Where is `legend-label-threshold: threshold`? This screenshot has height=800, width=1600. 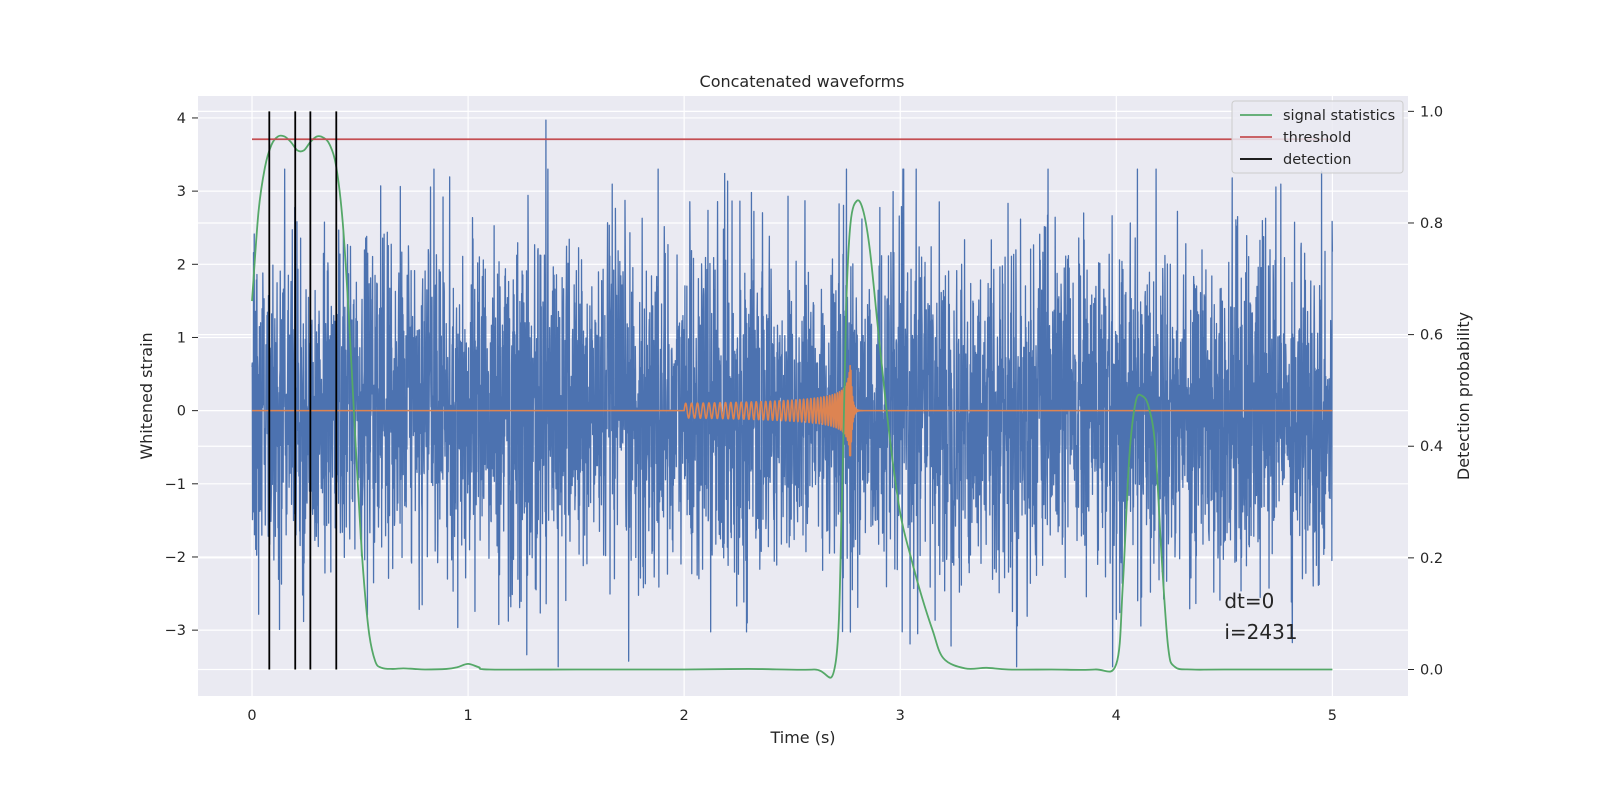
legend-label-threshold: threshold is located at coordinates (1317, 138).